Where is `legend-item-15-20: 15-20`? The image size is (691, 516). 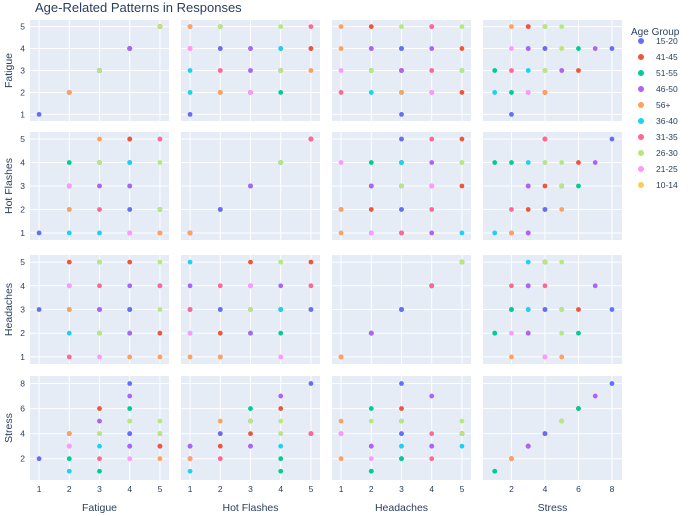
legend-item-15-20: 15-20 is located at coordinates (658, 41).